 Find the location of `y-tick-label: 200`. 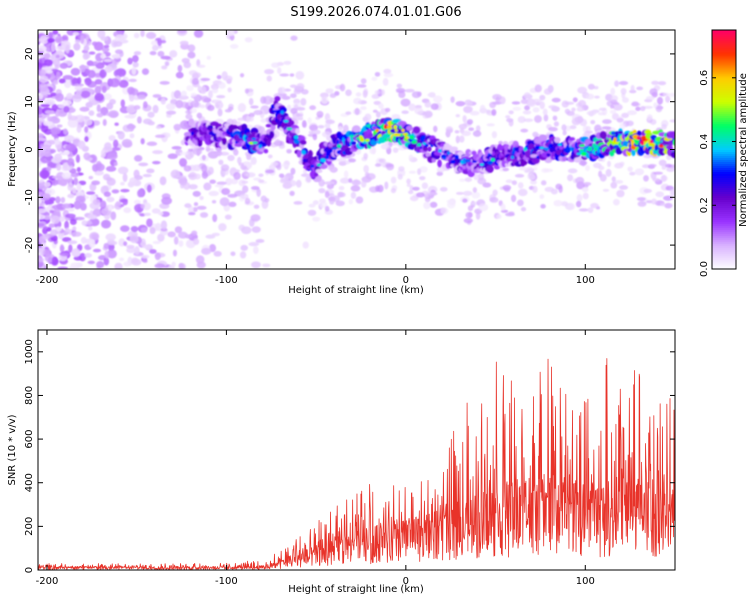

y-tick-label: 200 is located at coordinates (29, 526).